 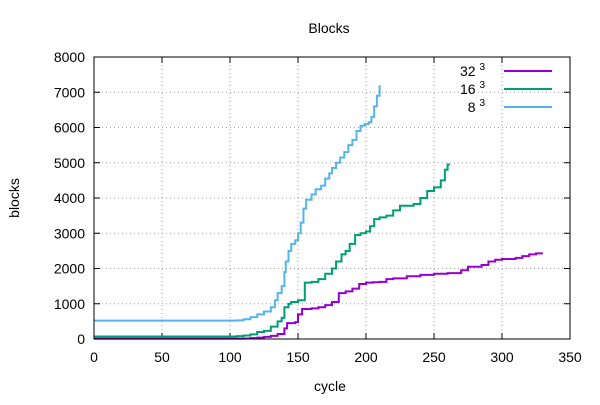 What do you see at coordinates (69, 198) in the screenshot?
I see `y-tick-label: 4000` at bounding box center [69, 198].